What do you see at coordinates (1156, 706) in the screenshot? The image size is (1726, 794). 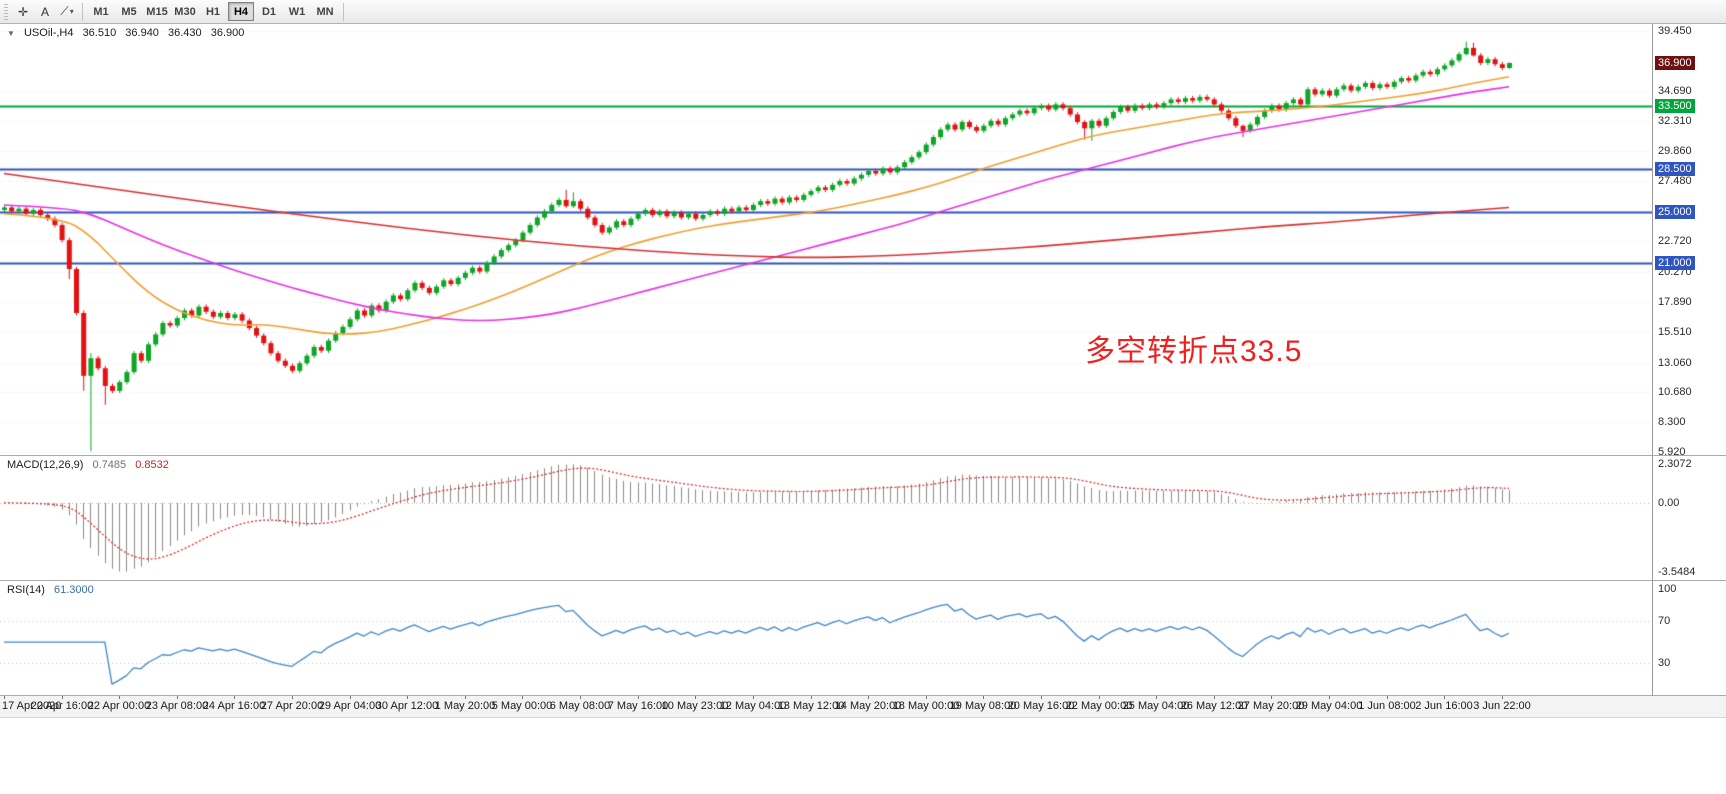 I see `time-axis-label: 25 May 04:00` at bounding box center [1156, 706].